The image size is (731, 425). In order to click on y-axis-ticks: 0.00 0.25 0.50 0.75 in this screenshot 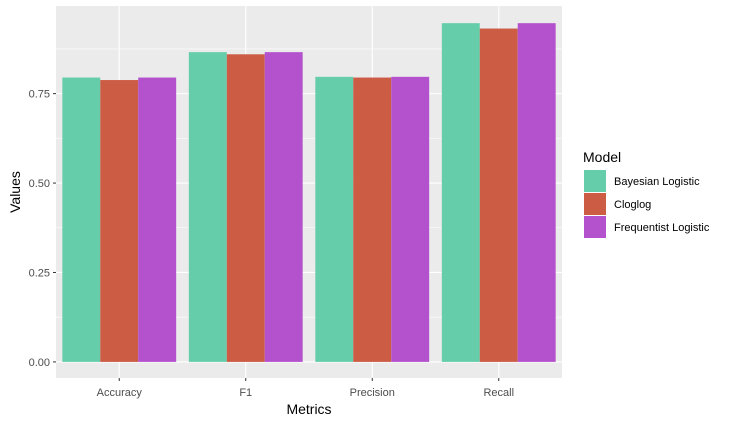, I will do `click(42, 229)`.